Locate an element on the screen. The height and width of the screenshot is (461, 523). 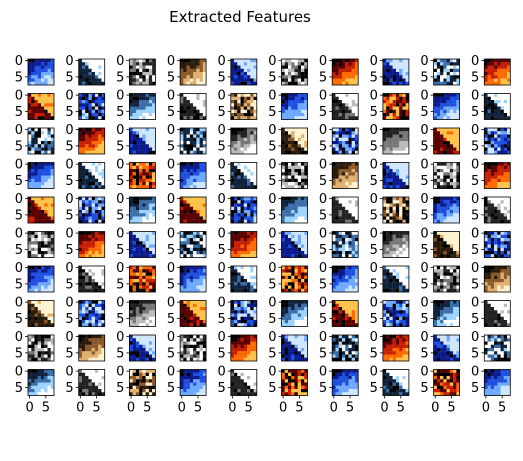
y-tick-label: 5 is located at coordinates (222, 284).